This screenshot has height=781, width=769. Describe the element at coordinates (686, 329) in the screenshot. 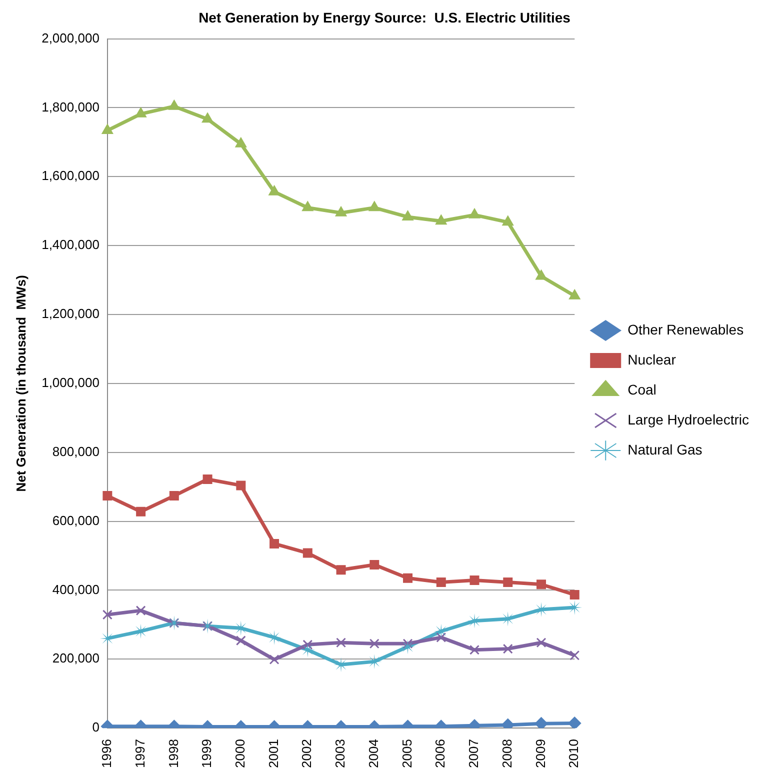

I see `legend-label: Other Renewables` at that location.